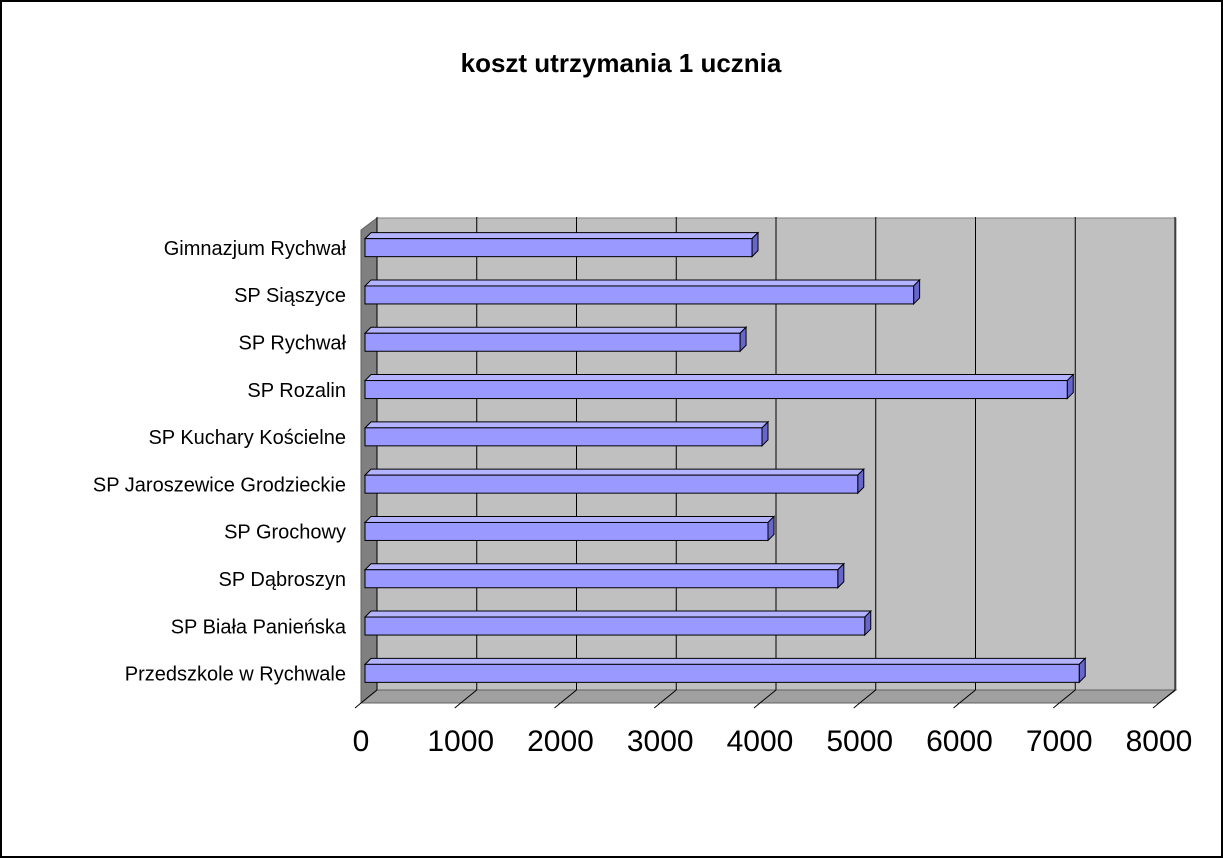 This screenshot has width=1223, height=858. What do you see at coordinates (285, 533) in the screenshot?
I see `y-tick-label: SP Grochowy` at bounding box center [285, 533].